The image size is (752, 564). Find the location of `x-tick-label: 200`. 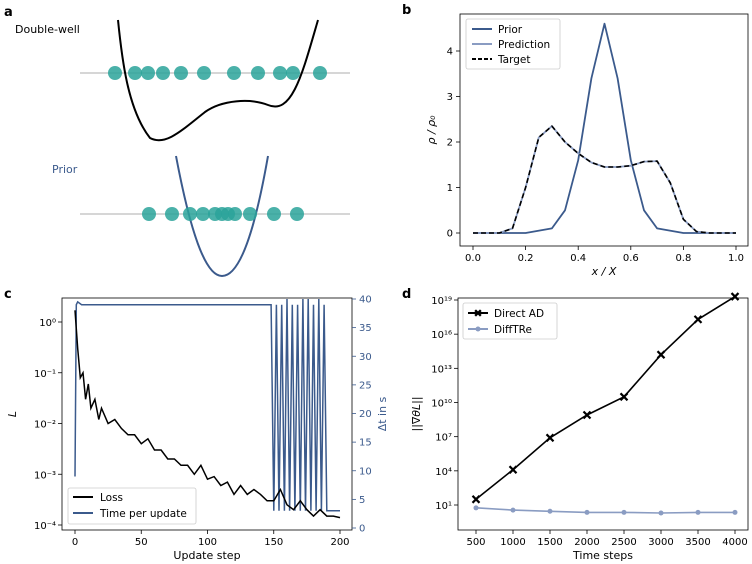

x-tick-label: 200 is located at coordinates (339, 542).